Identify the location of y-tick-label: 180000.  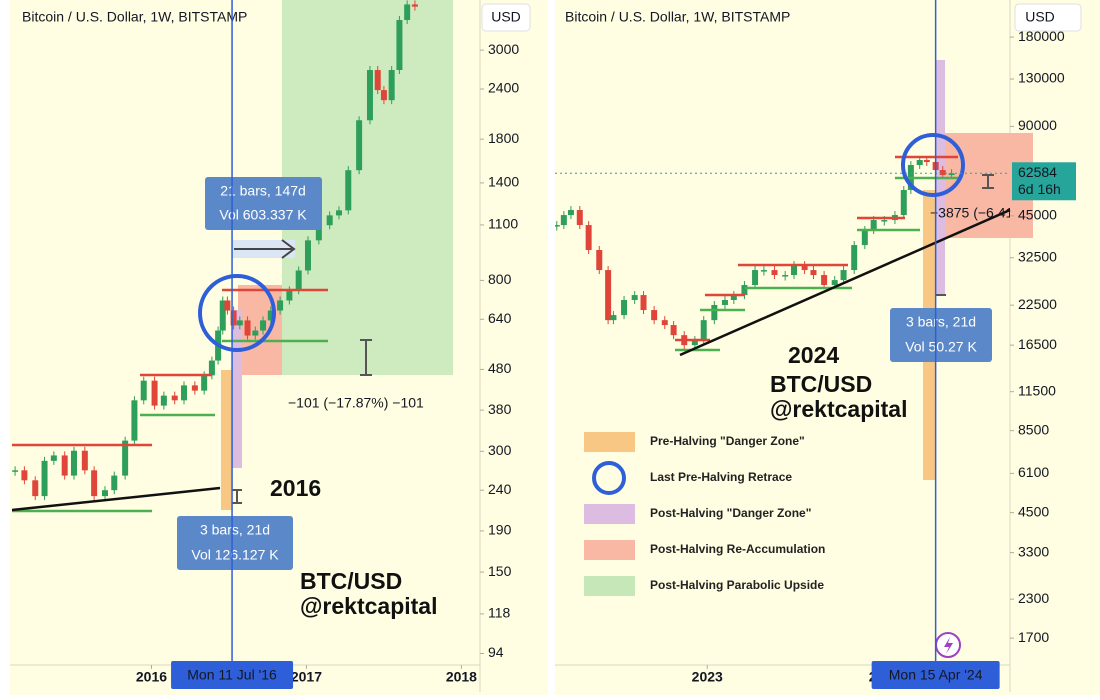
(1041, 36).